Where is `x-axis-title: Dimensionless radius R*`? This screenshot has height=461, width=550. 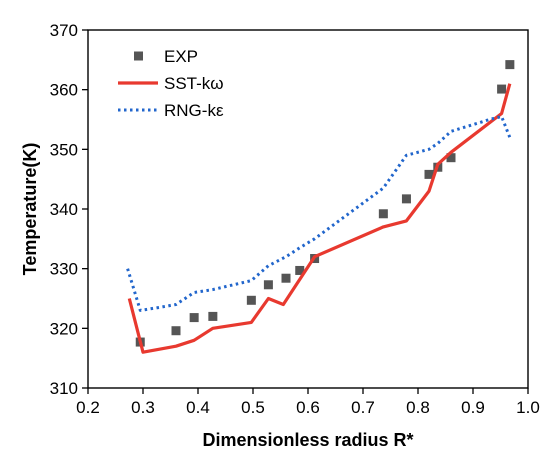
x-axis-title: Dimensionless radius R* is located at coordinates (307, 440).